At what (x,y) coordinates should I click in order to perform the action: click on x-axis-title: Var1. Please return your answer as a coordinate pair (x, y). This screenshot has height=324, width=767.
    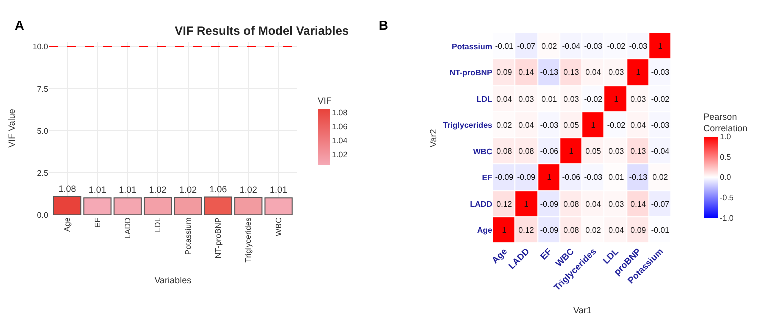
    Looking at the image, I should click on (582, 311).